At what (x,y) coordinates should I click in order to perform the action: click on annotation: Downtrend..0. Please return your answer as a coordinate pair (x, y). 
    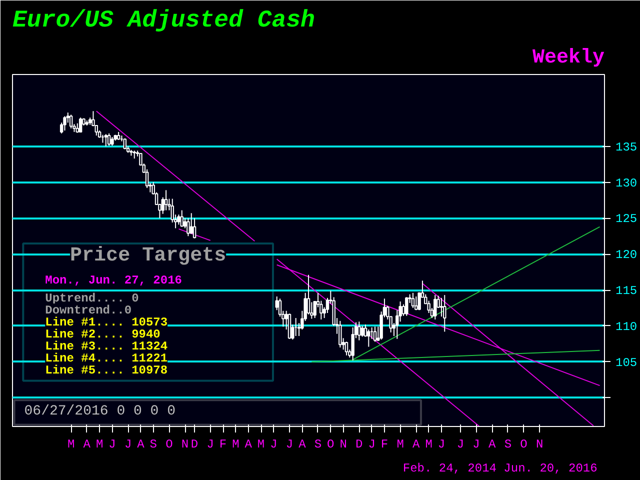
    Looking at the image, I should click on (88, 310).